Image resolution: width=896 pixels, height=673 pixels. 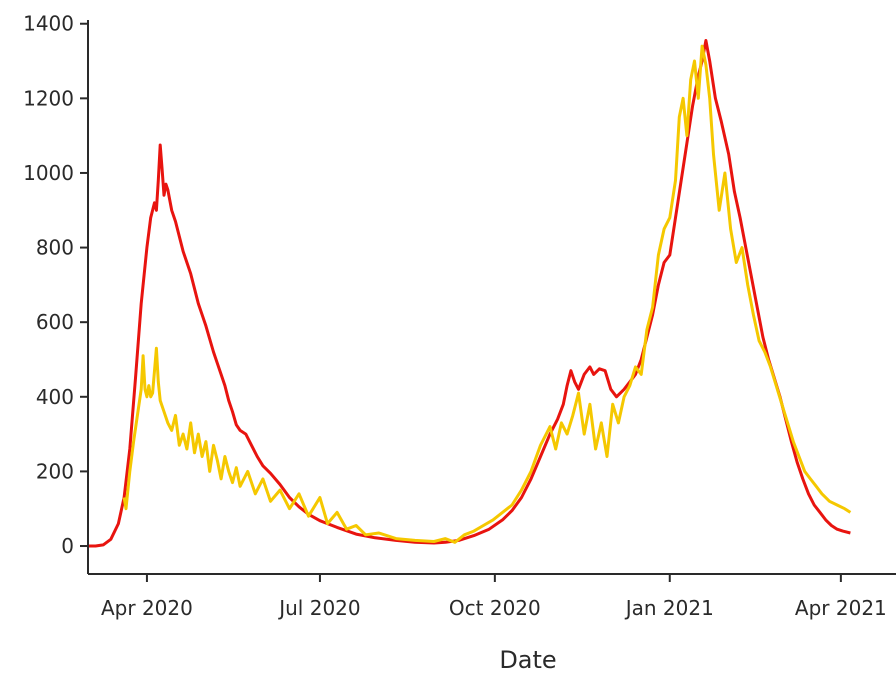 What do you see at coordinates (48, 173) in the screenshot?
I see `y-tick-label: 1000` at bounding box center [48, 173].